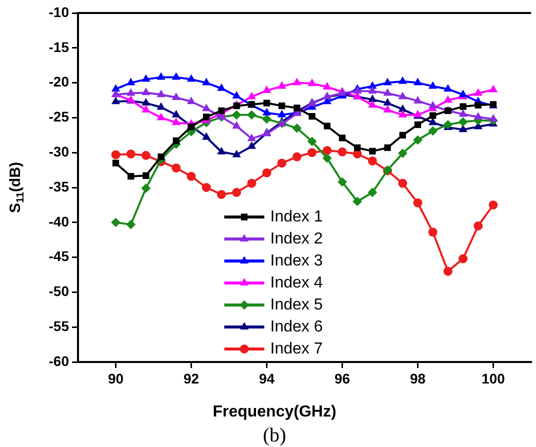  I want to click on x-axis-title: Frequency(GHz), so click(274, 411).